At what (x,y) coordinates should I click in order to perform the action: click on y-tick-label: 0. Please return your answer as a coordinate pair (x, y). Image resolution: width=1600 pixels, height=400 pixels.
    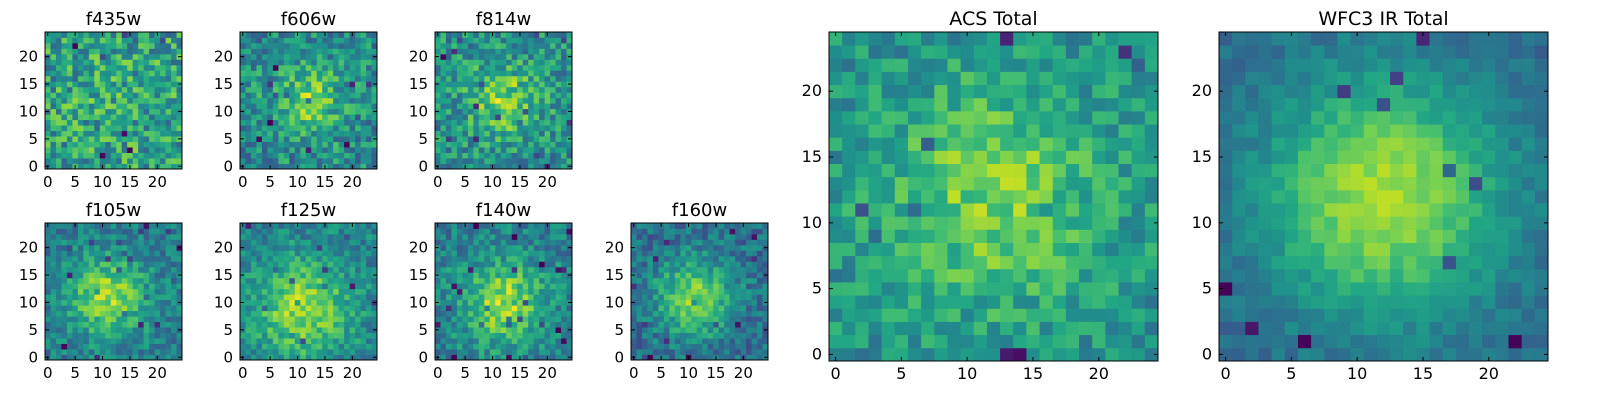
    Looking at the image, I should click on (423, 357).